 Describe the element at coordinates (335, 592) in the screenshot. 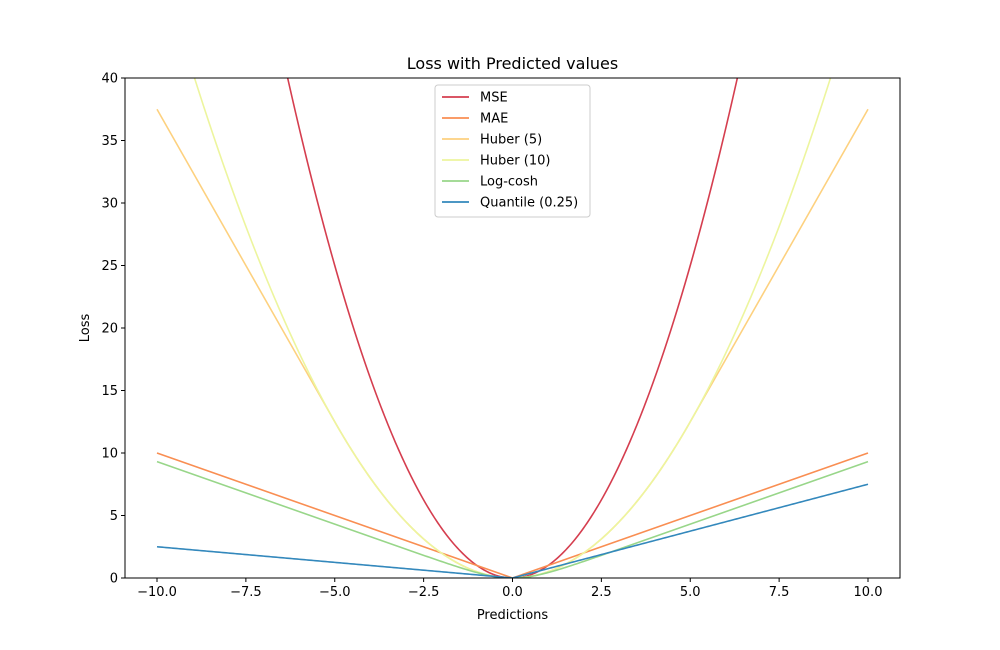

I see `x-tick-label: −5.0` at that location.